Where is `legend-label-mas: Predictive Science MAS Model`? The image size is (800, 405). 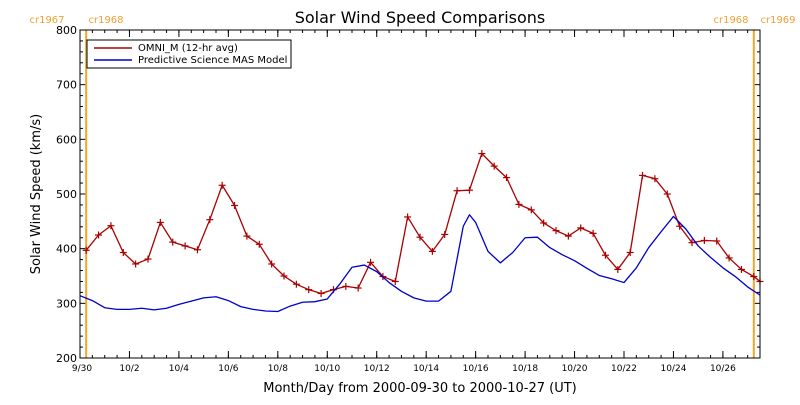
legend-label-mas: Predictive Science MAS Model is located at coordinates (212, 60).